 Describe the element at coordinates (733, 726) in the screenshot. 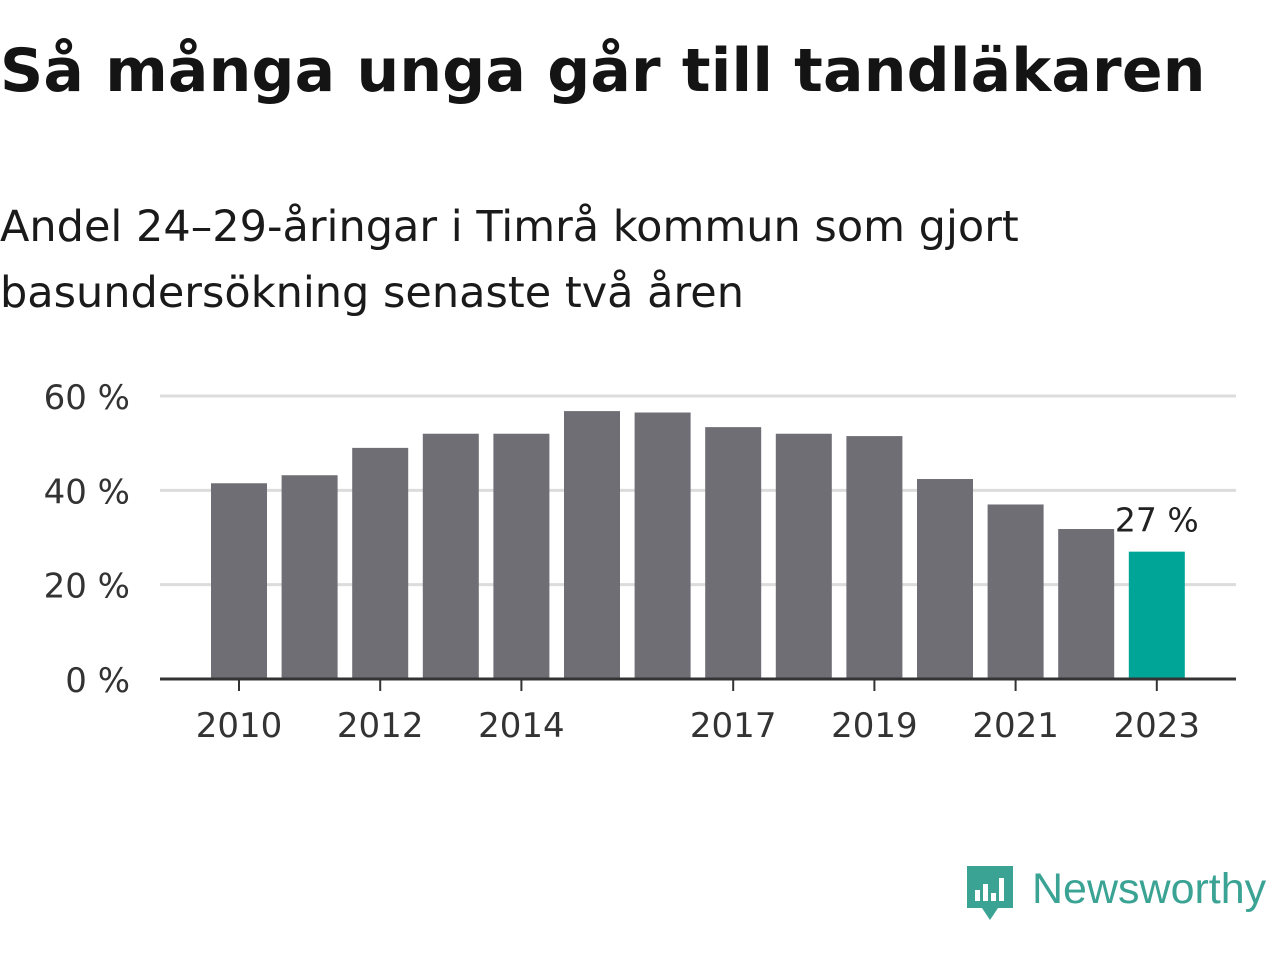

I see `x-tick-label: 2017` at that location.